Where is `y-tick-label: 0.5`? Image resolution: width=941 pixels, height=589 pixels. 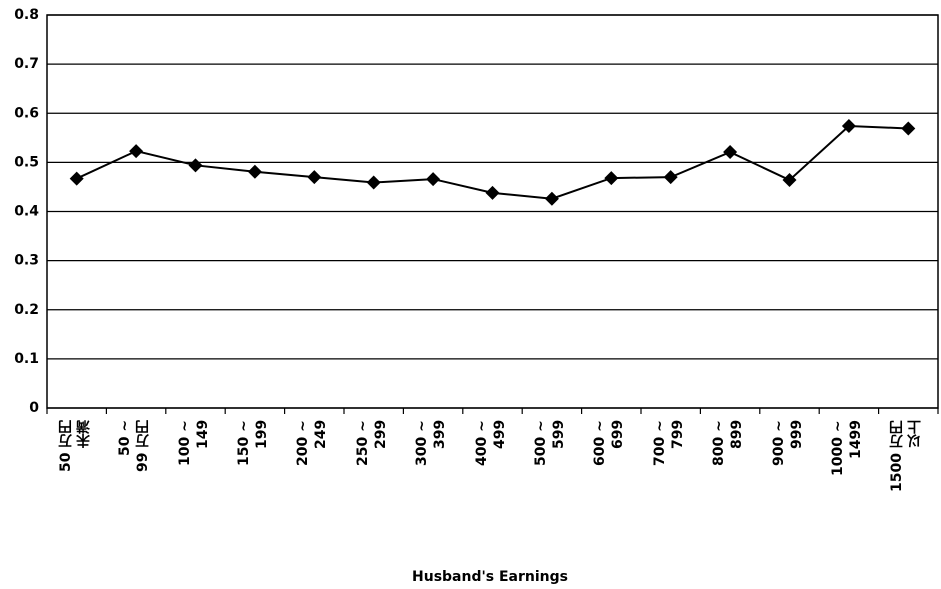
y-tick-label: 0.5 is located at coordinates (26, 162).